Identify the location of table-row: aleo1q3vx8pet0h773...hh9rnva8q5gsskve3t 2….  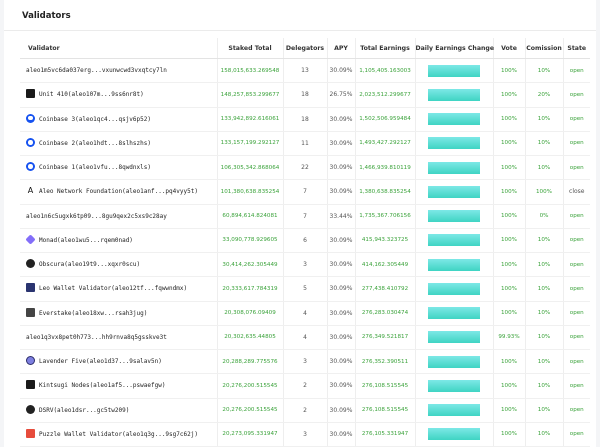
(305, 338).